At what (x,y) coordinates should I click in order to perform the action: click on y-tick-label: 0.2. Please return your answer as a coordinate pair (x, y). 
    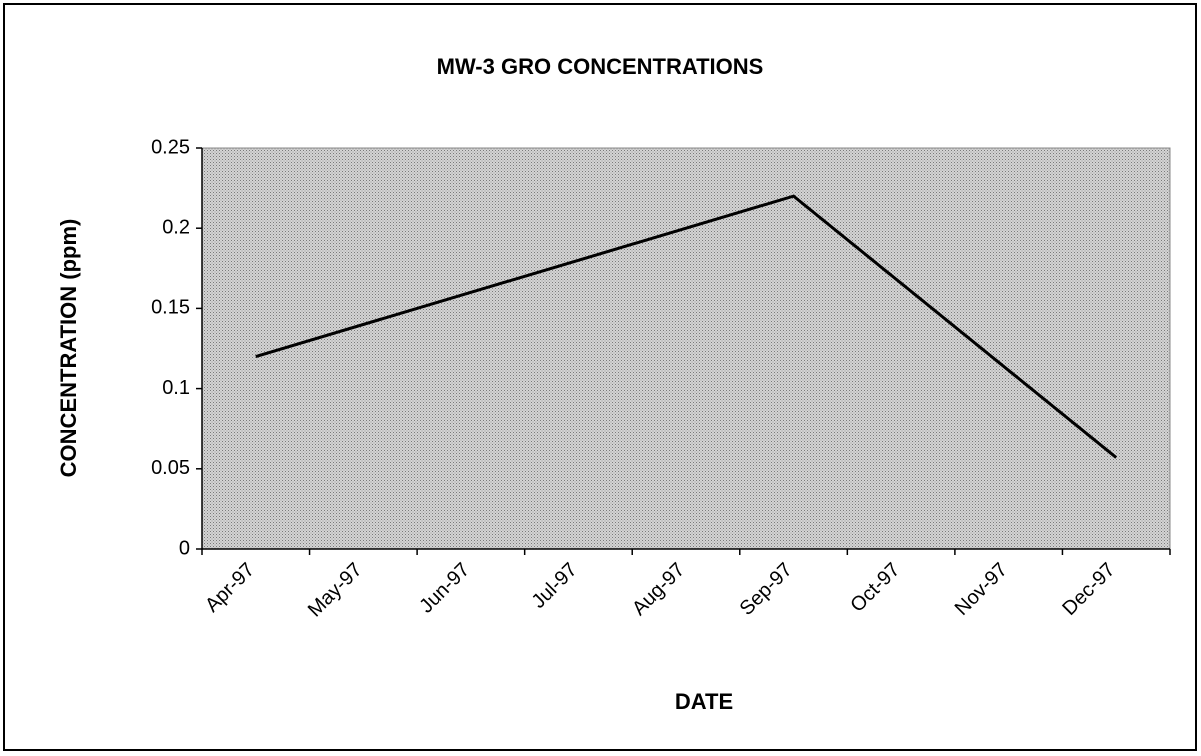
    Looking at the image, I should click on (176, 227).